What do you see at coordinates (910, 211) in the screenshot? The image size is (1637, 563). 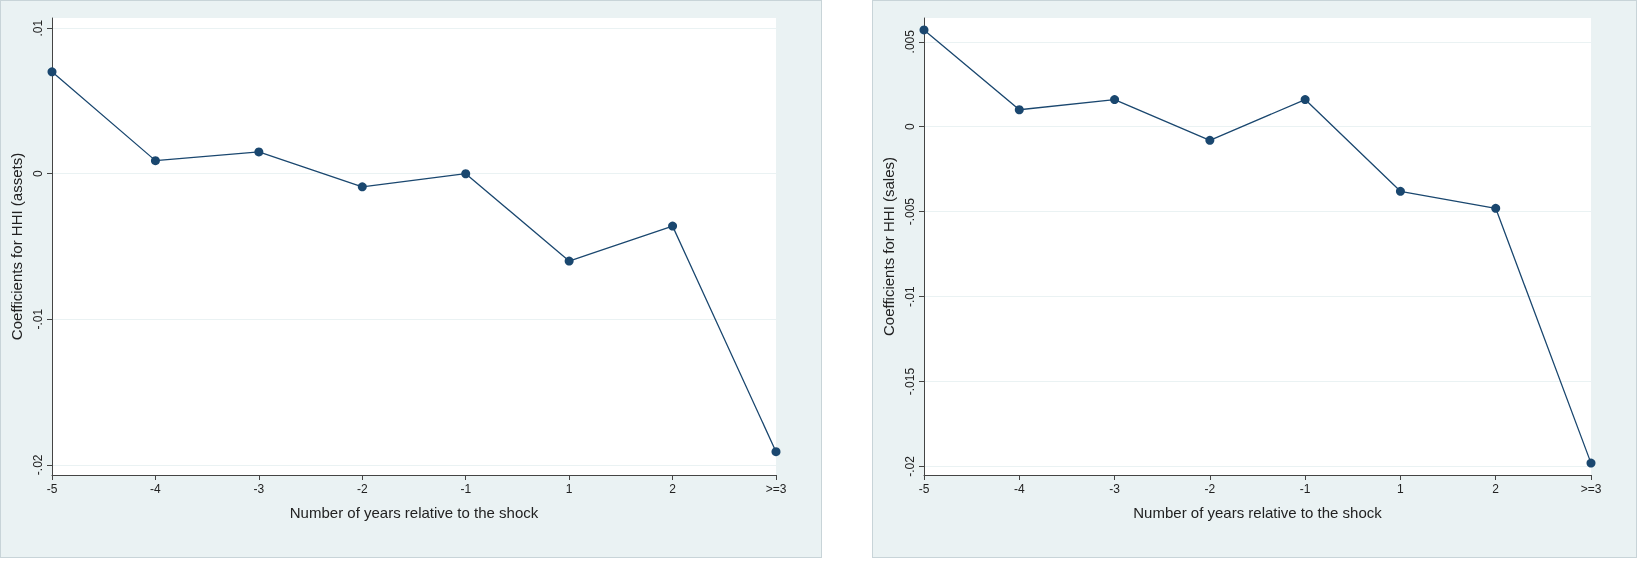 I see `y-tick-label: -.005` at bounding box center [910, 211].